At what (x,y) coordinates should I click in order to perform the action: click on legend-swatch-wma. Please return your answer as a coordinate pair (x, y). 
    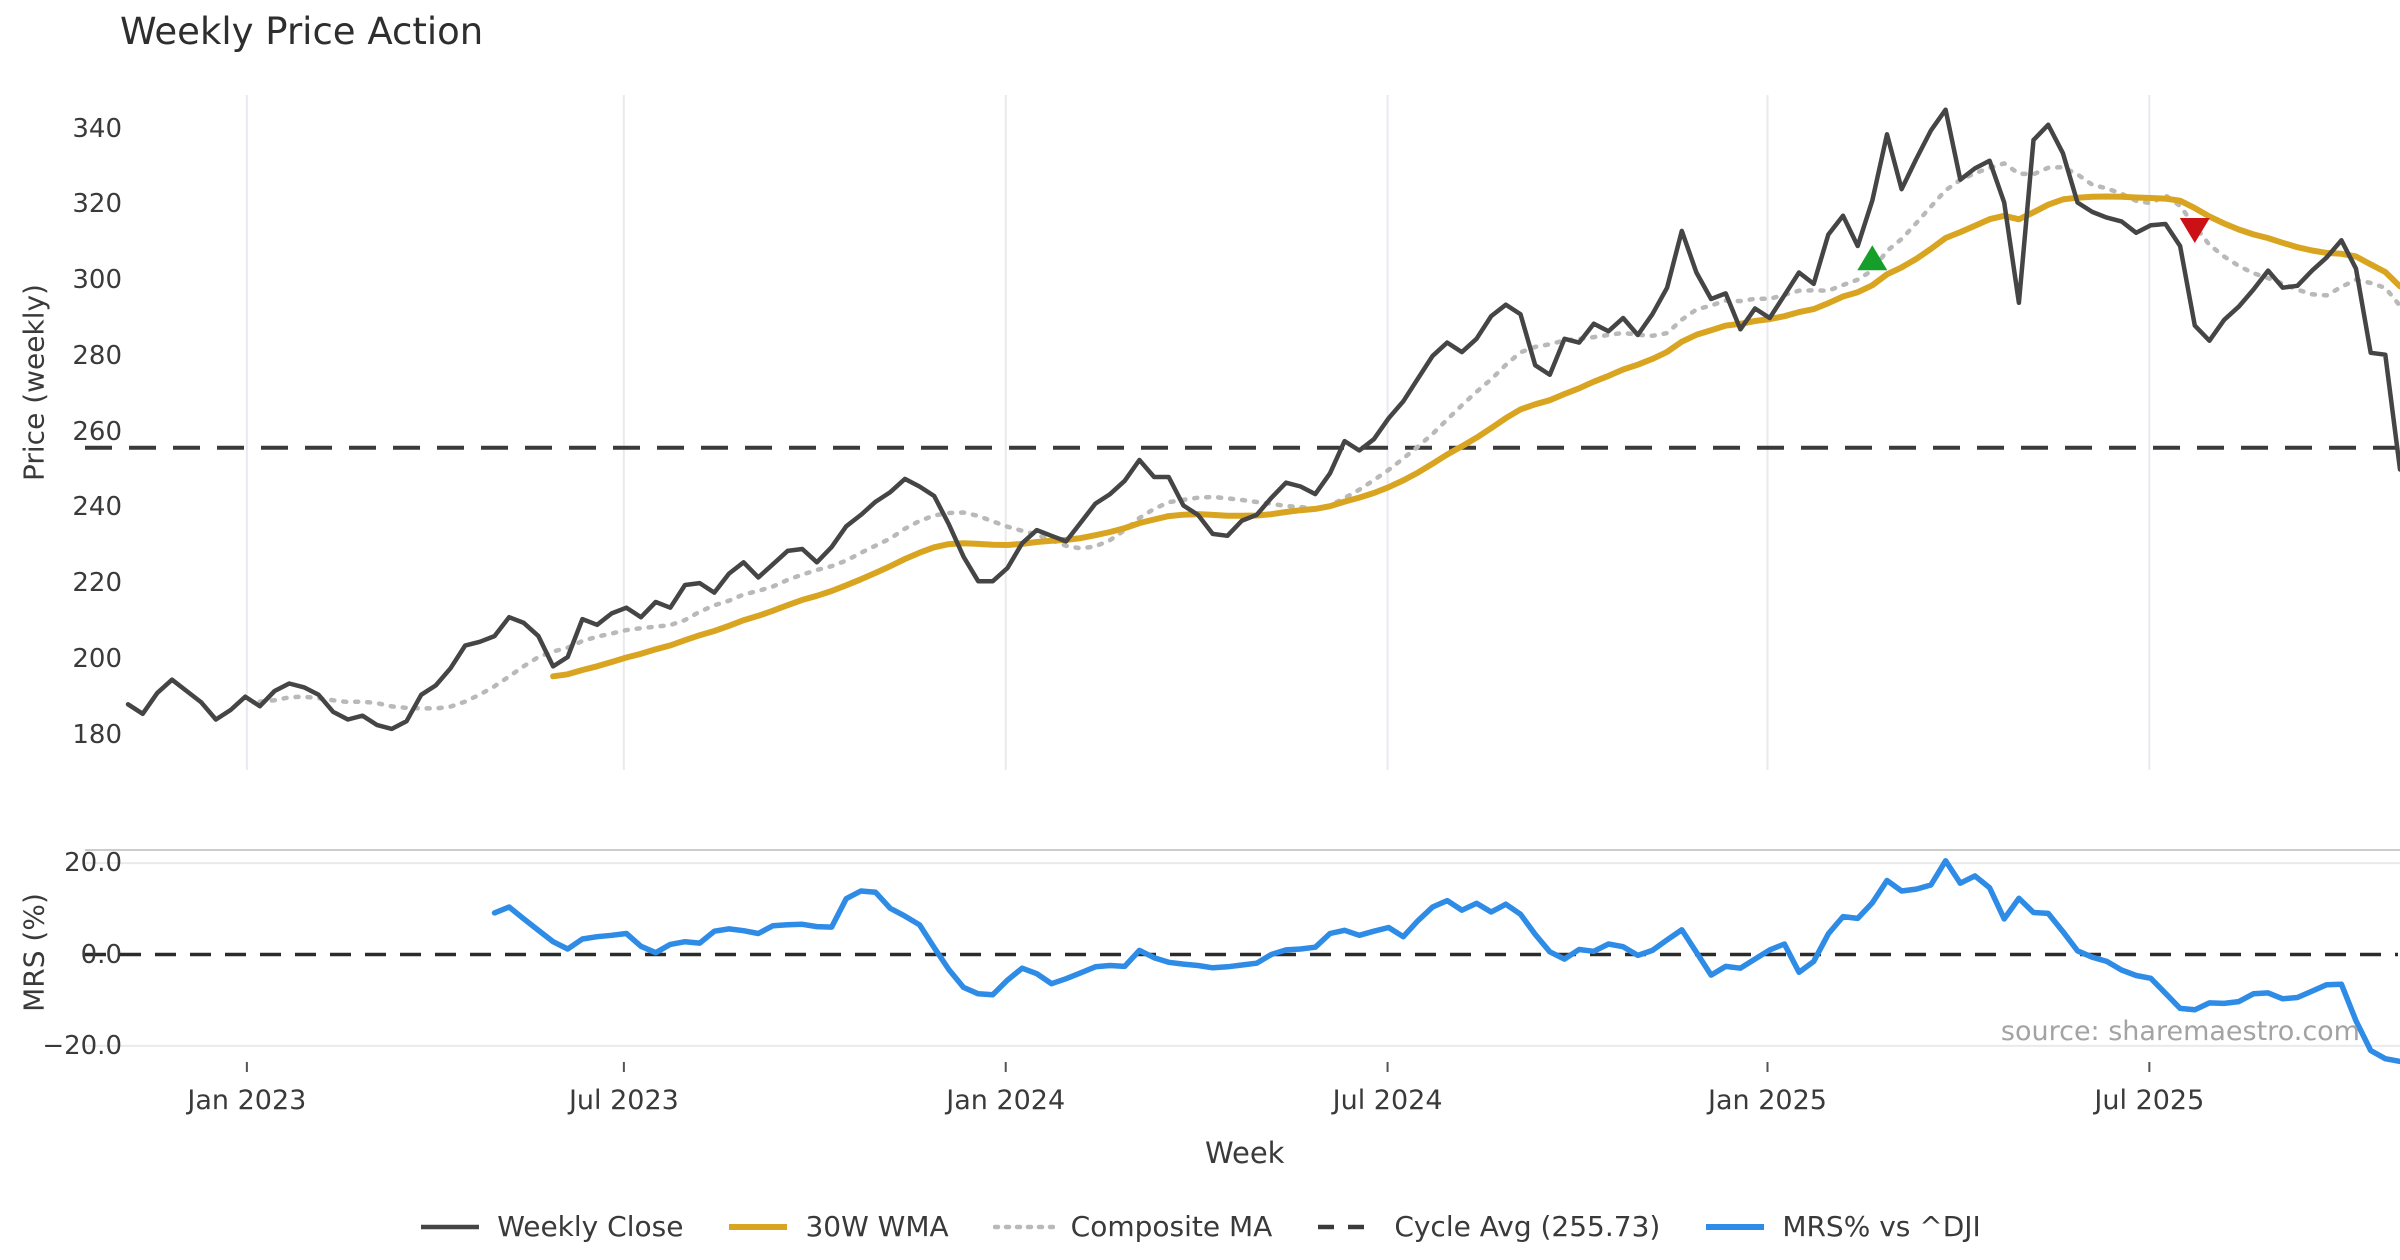
    Looking at the image, I should click on (758, 1226).